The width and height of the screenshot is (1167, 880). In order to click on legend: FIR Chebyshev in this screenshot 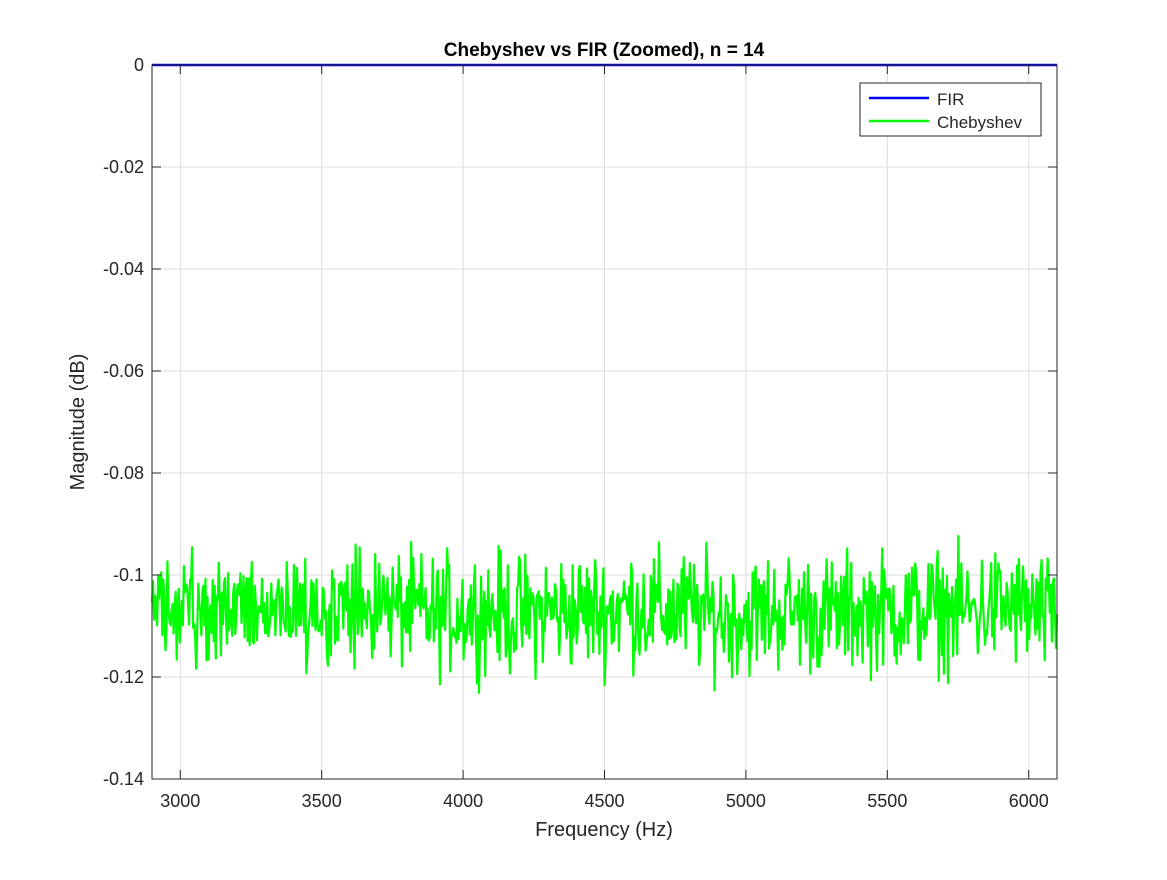, I will do `click(950, 109)`.